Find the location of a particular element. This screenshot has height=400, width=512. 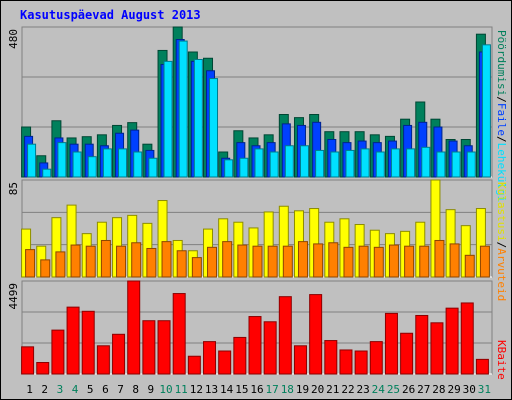

x-tick-label: 15 is located at coordinates (241, 389).